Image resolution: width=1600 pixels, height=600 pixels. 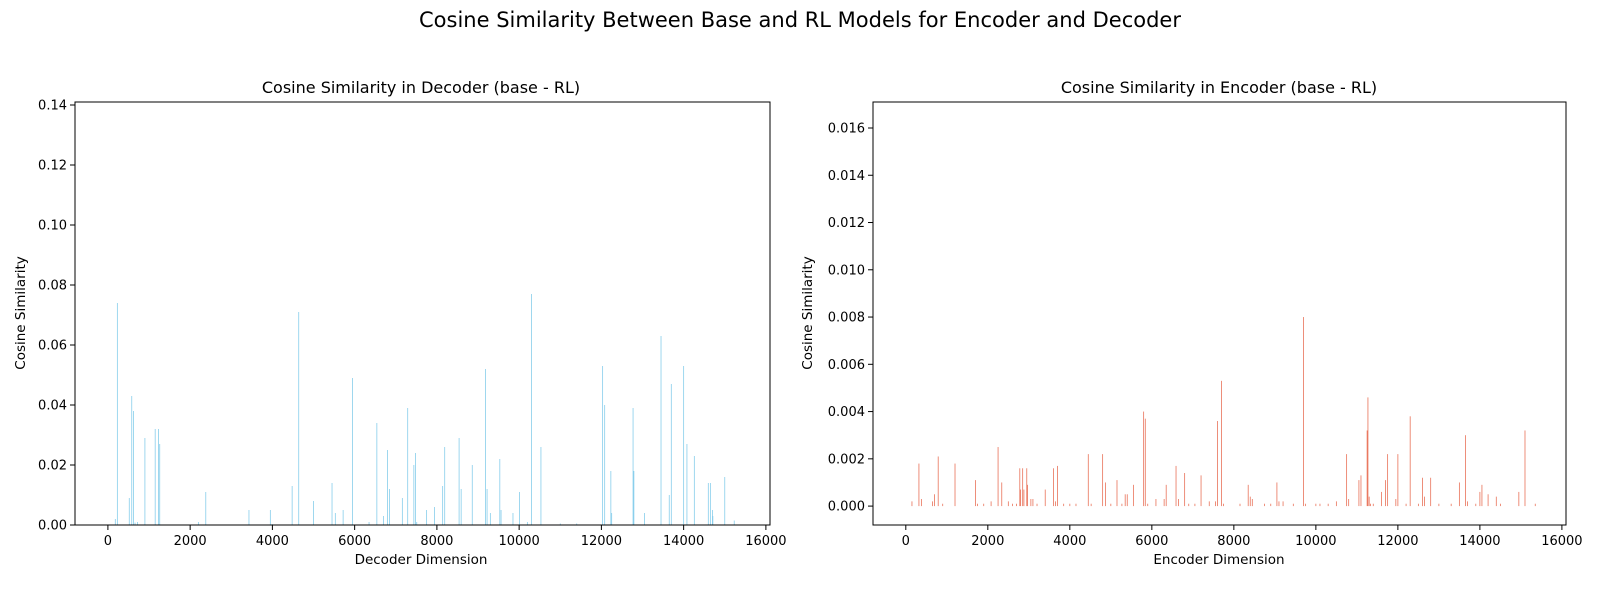 What do you see at coordinates (1218, 560) in the screenshot?
I see `encoder-x-axis-label: Encoder Dimension` at bounding box center [1218, 560].